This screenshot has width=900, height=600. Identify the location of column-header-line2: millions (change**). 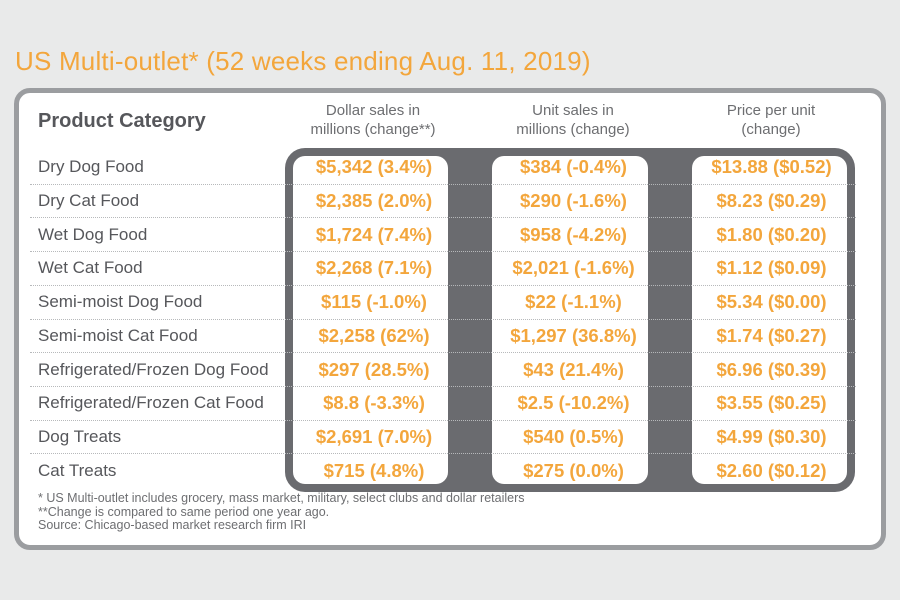
(373, 129).